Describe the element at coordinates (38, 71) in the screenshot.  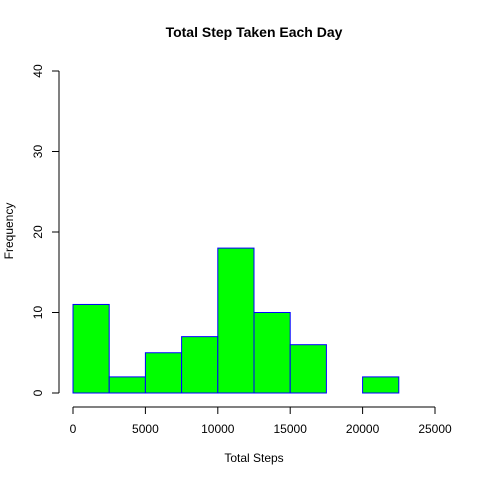
I see `y-tick-label: 40` at that location.